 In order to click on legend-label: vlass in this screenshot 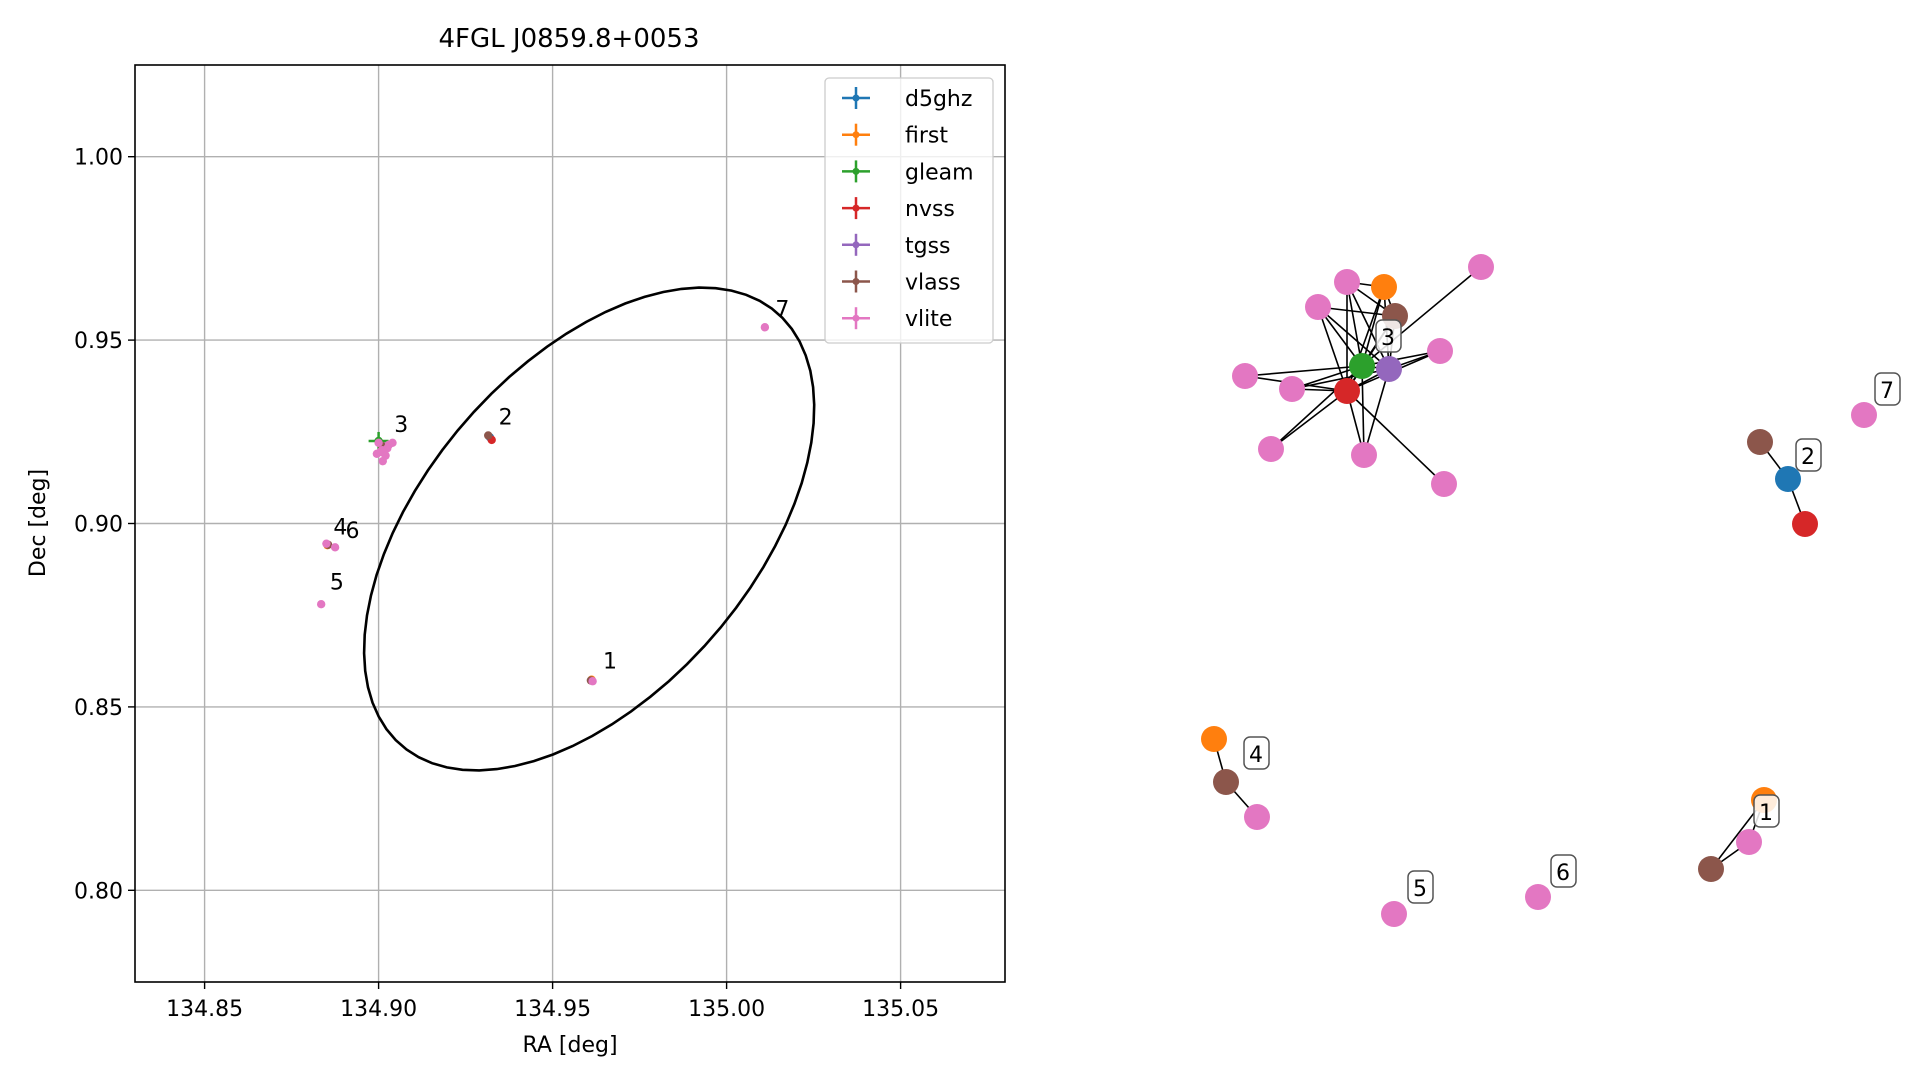, I will do `click(933, 283)`.